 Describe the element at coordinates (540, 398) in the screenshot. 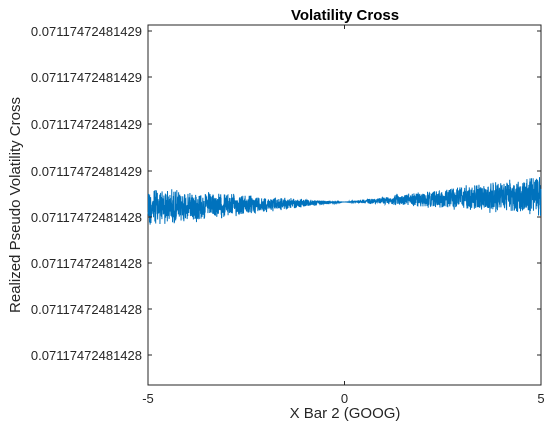

I see `x-tick-label: 5` at that location.